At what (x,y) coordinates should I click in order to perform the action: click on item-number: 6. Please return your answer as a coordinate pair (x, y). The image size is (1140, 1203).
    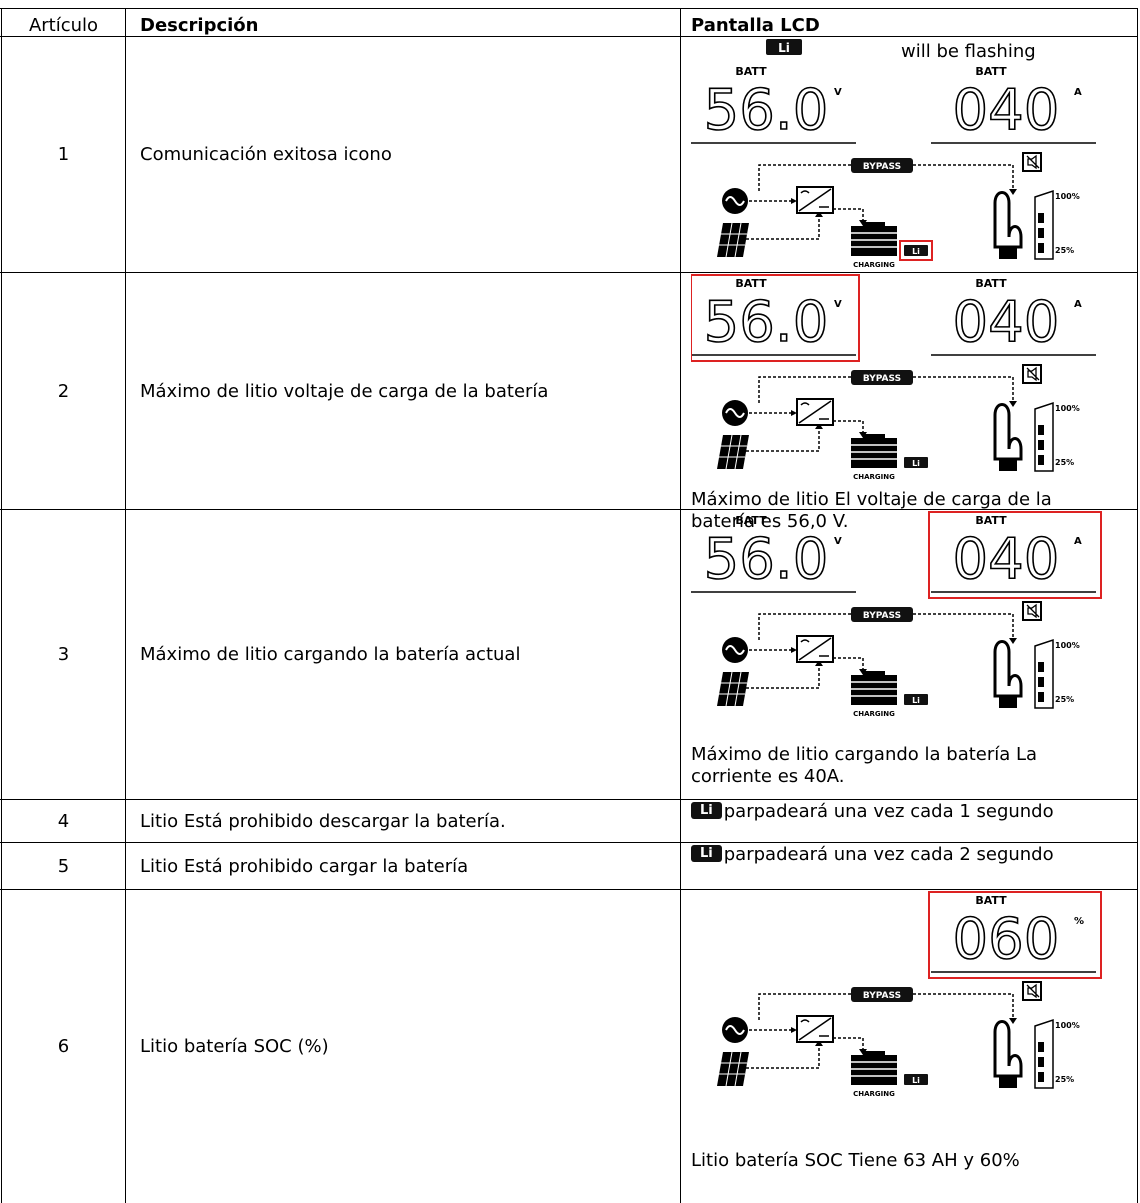
    Looking at the image, I should click on (63, 1046).